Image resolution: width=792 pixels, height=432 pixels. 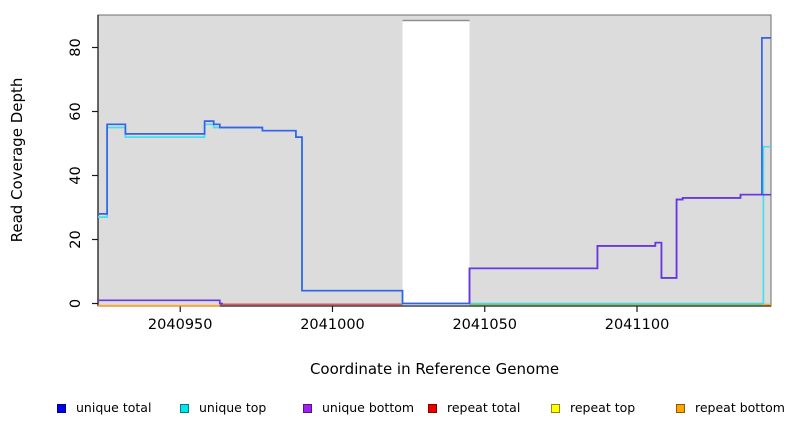 What do you see at coordinates (680, 408) in the screenshot?
I see `repeat-bottom-swatch-icon` at bounding box center [680, 408].